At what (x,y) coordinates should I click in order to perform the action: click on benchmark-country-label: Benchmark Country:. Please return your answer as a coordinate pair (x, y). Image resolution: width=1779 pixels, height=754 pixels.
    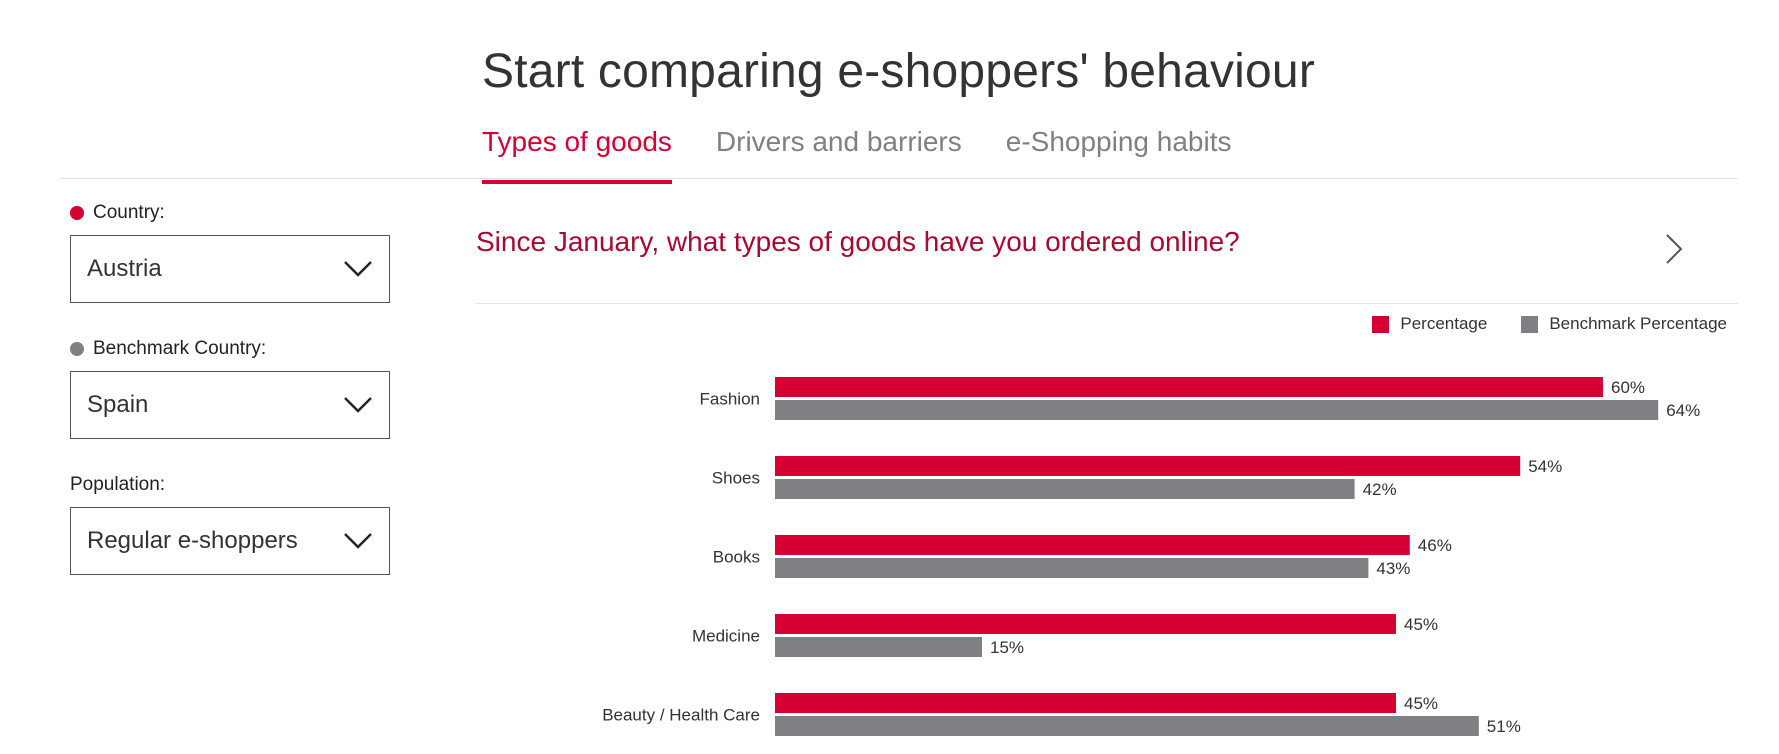
    Looking at the image, I should click on (230, 349).